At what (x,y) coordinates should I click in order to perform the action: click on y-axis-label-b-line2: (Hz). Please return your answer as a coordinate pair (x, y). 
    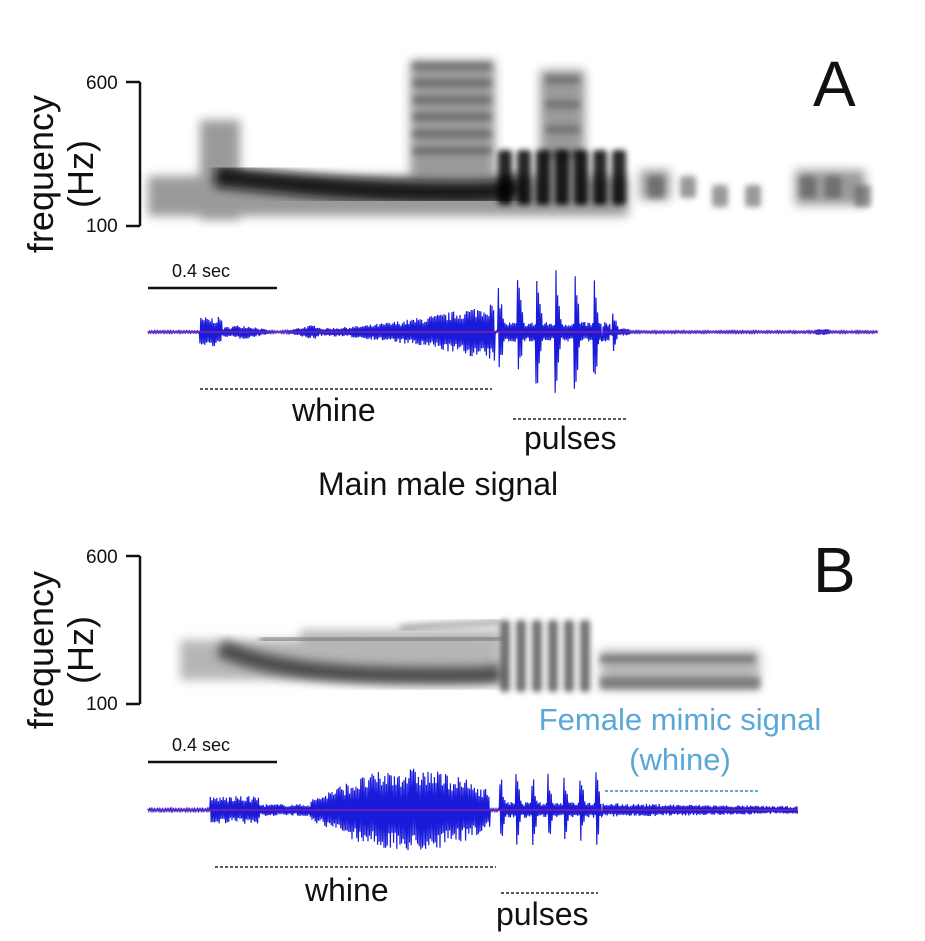
    Looking at the image, I should click on (80, 650).